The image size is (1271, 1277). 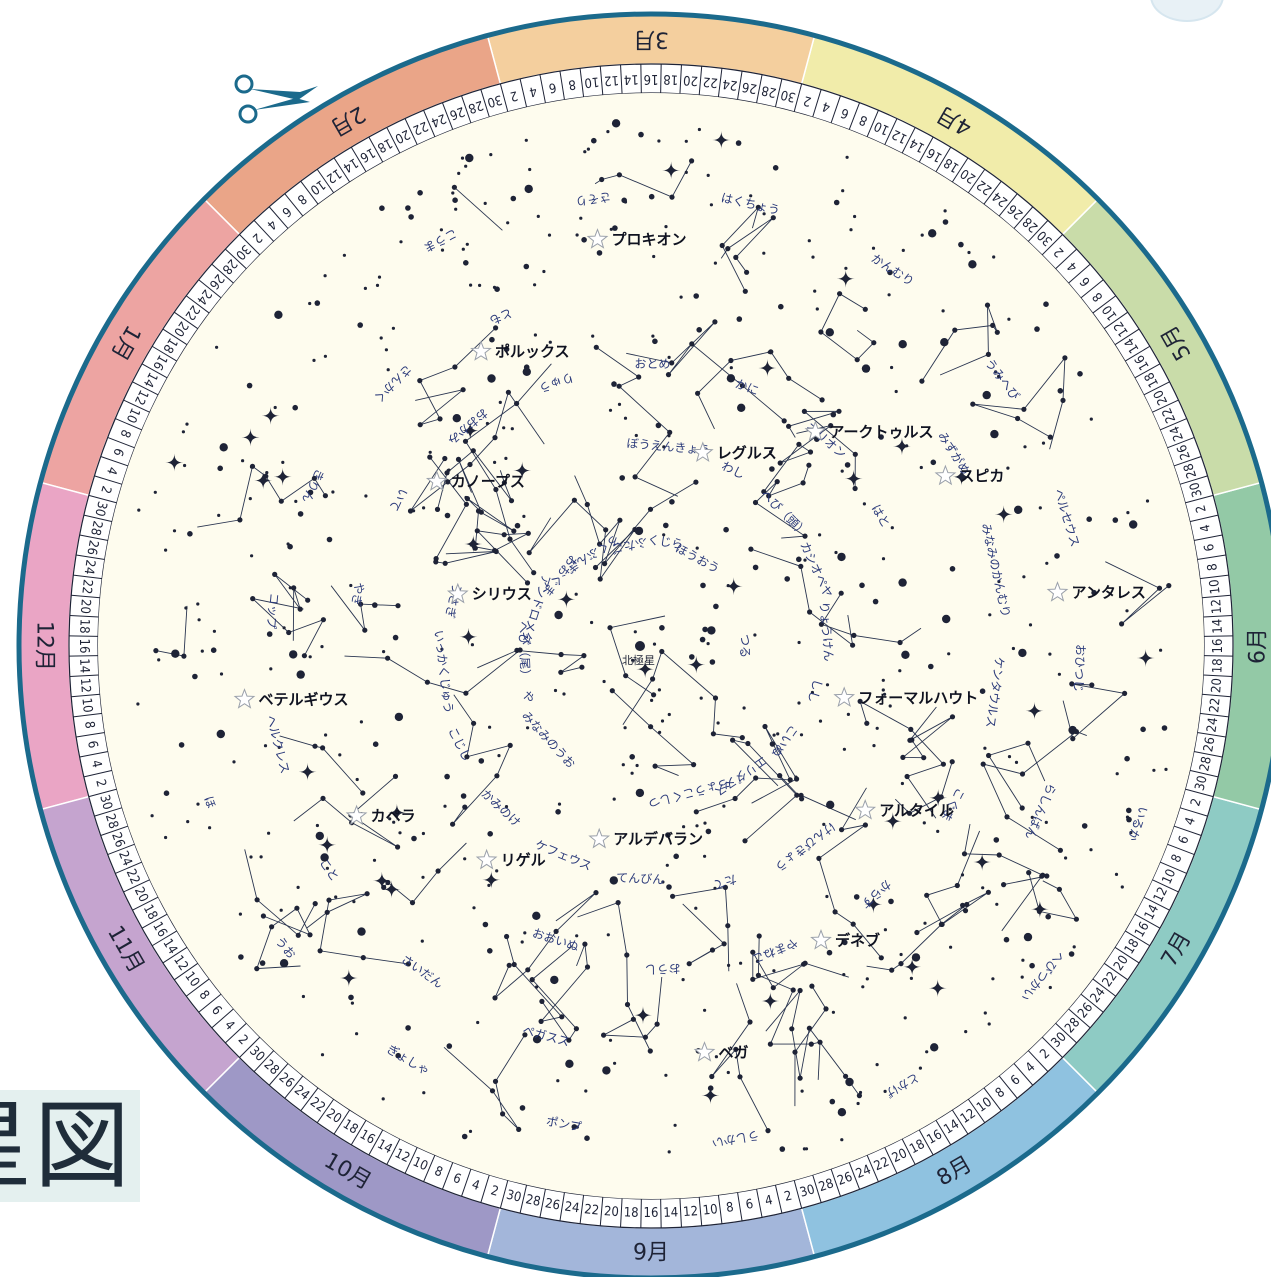 I want to click on constellation-label: おひつじ, so click(x=1079, y=668).